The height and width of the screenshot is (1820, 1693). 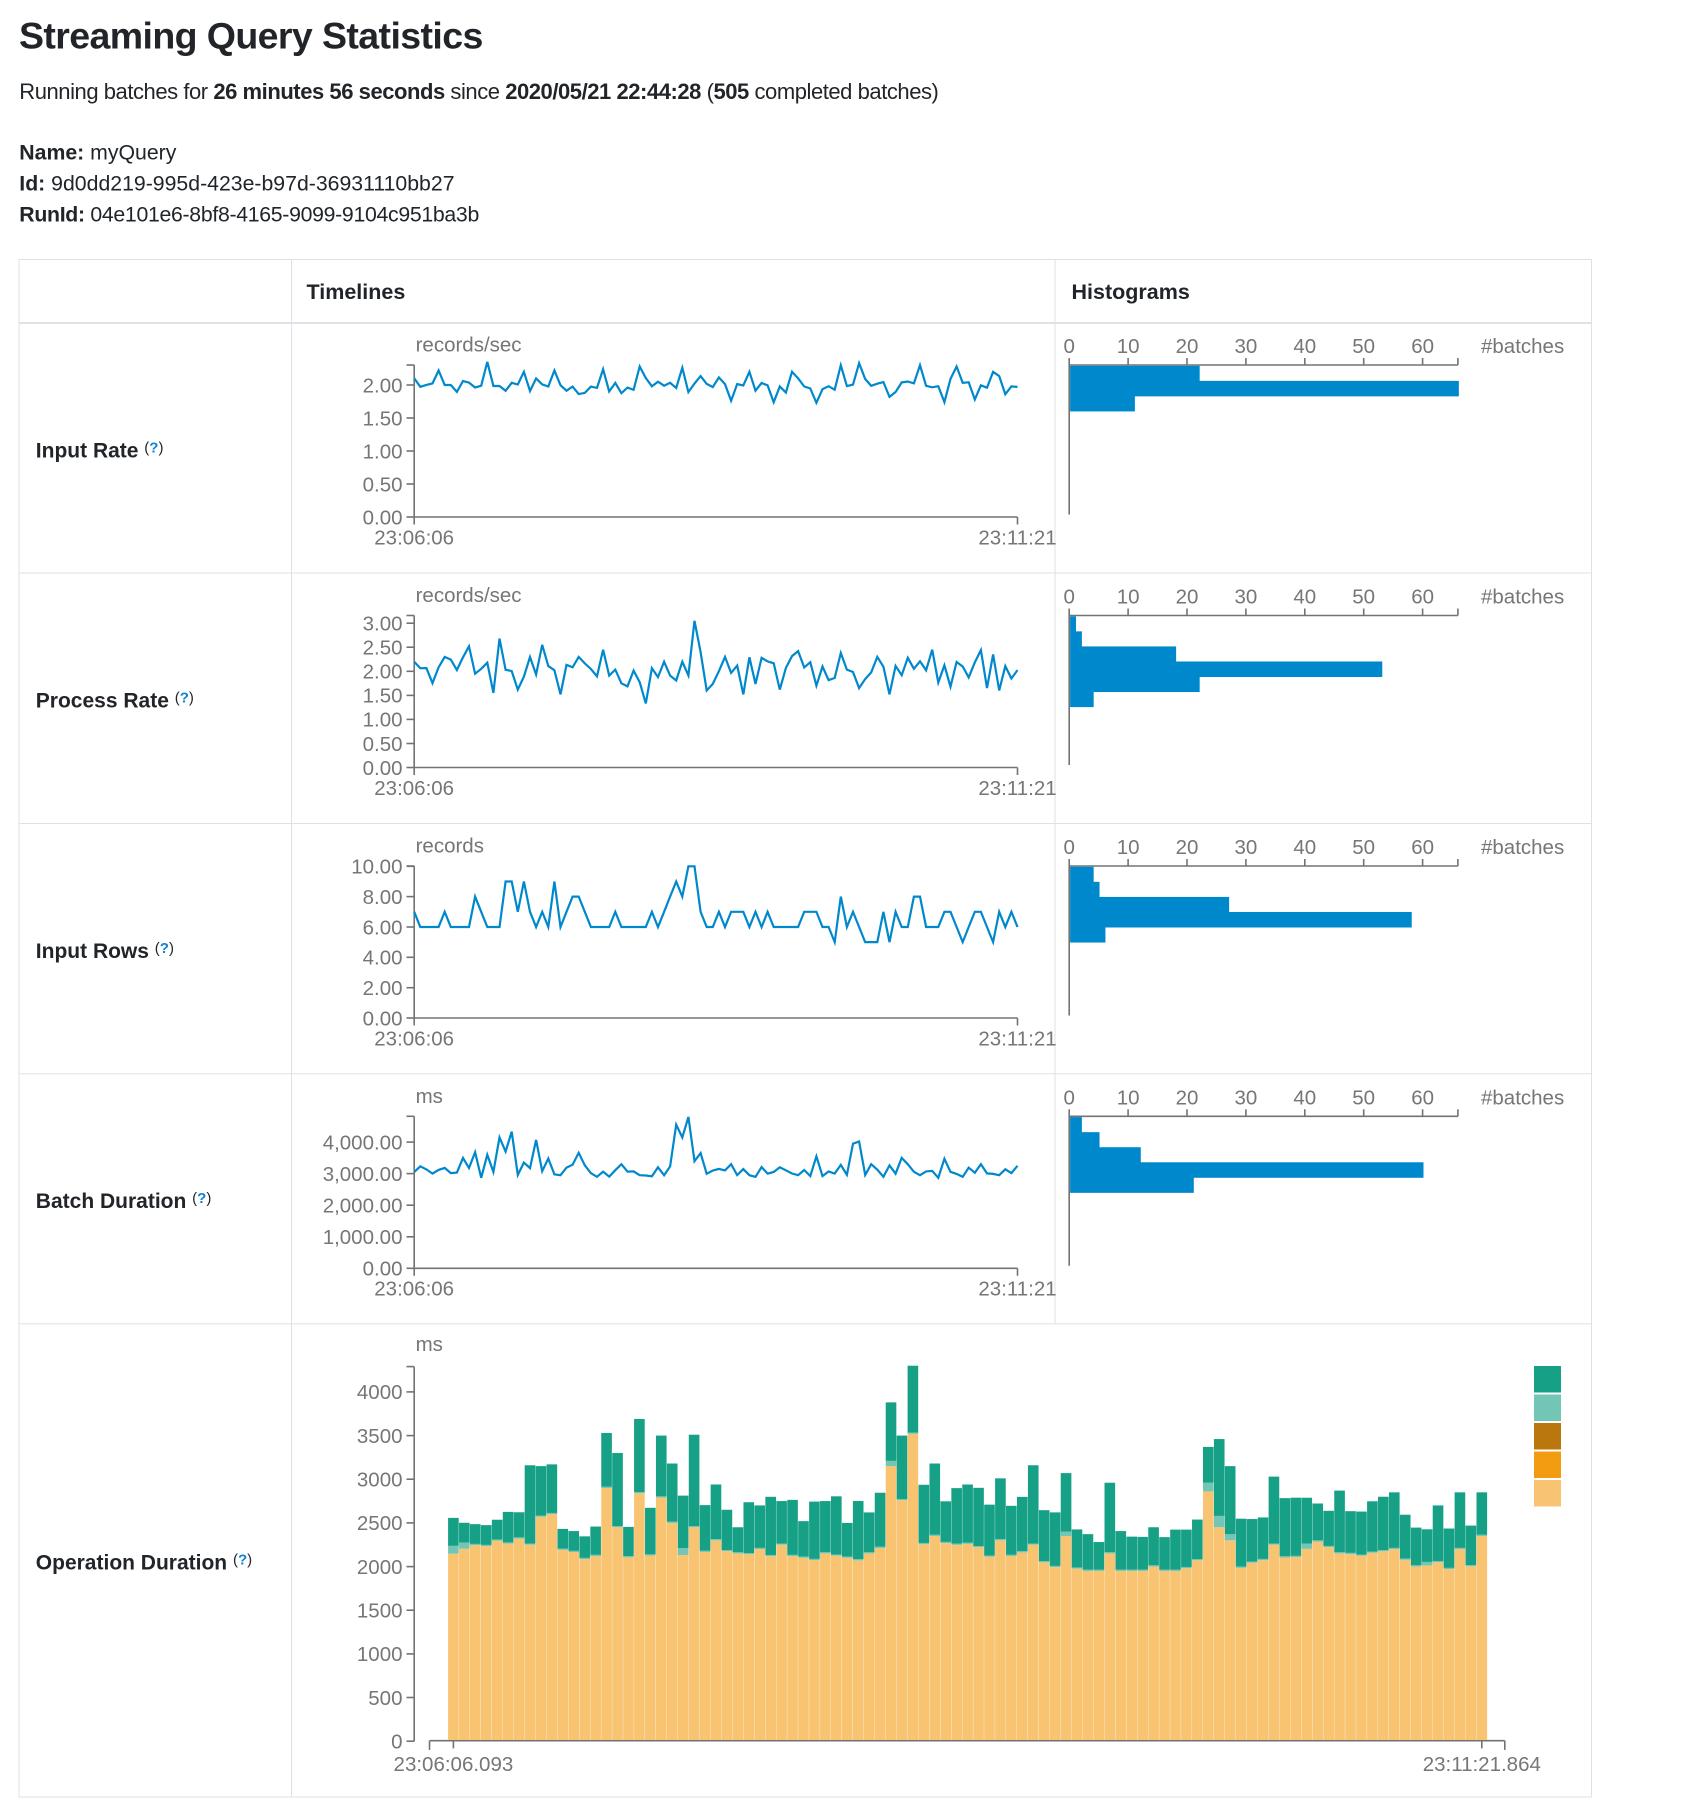 What do you see at coordinates (383, 648) in the screenshot?
I see `svg-text: 2.50` at bounding box center [383, 648].